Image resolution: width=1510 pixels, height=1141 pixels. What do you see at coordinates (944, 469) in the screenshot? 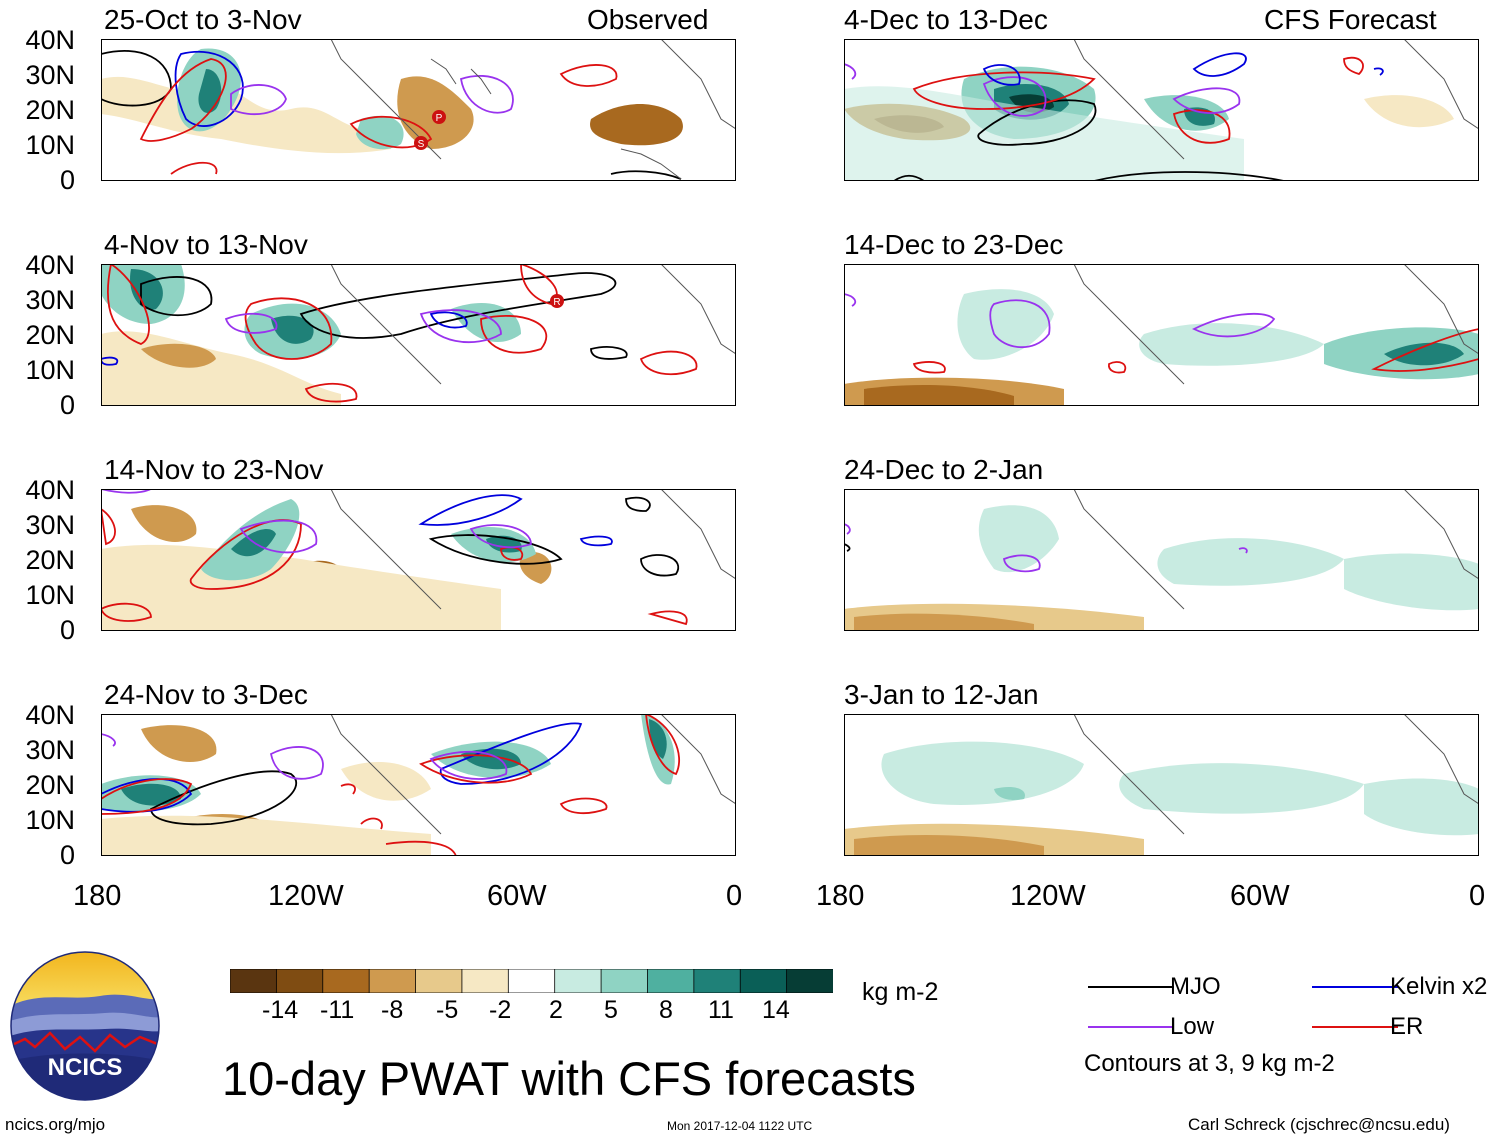
I see `panel-title-7: 24-Dec to 2-Jan` at bounding box center [944, 469].